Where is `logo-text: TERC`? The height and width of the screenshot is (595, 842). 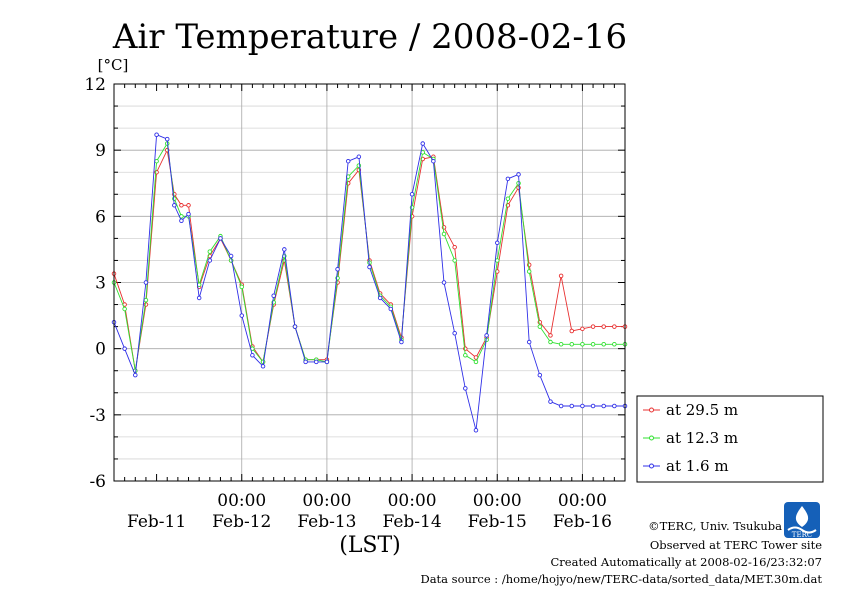 logo-text: TERC is located at coordinates (802, 535).